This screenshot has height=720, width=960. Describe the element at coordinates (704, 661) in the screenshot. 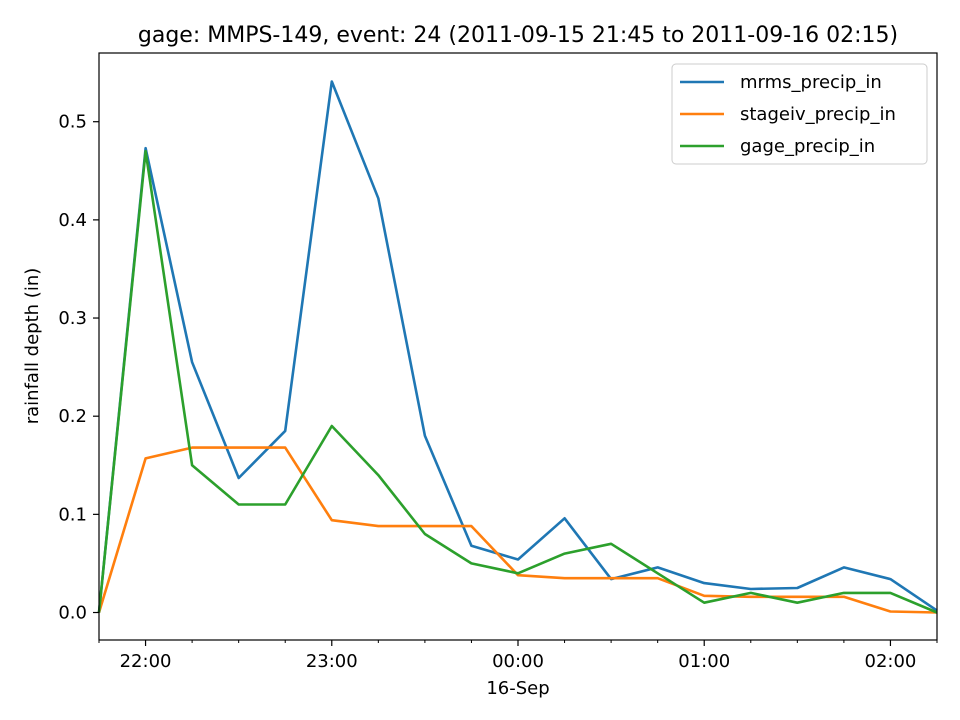

I see `x-tick-label: 01:00` at that location.